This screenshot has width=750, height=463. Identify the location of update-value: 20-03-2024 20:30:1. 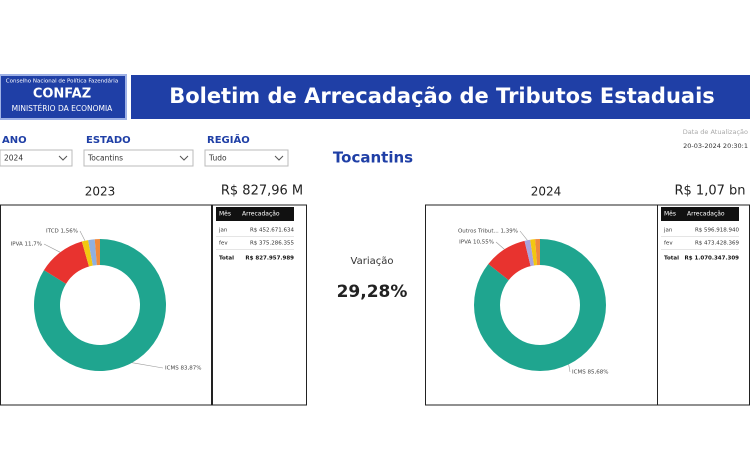
(715, 146).